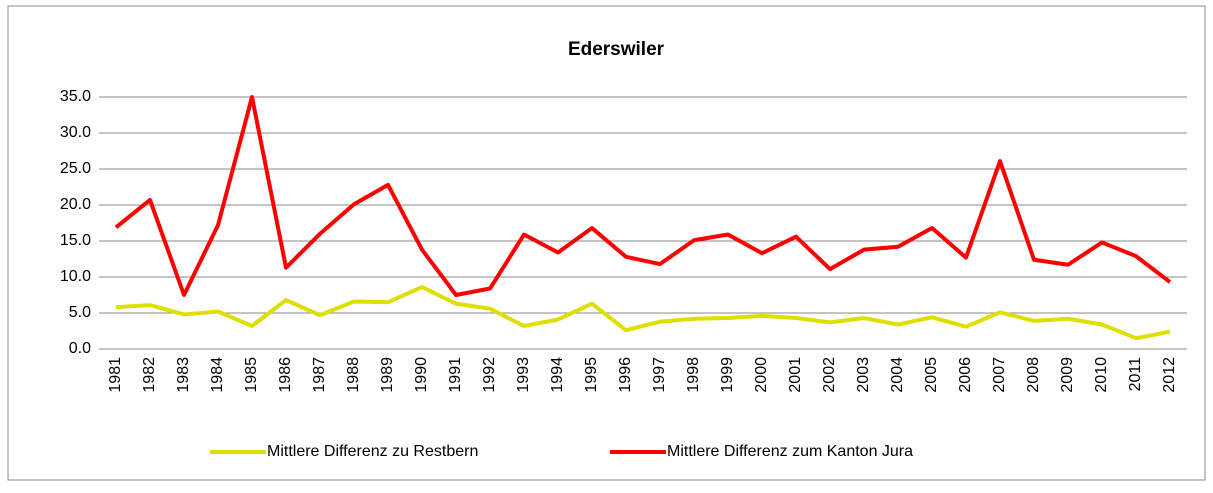 This screenshot has height=493, width=1213. What do you see at coordinates (489, 375) in the screenshot?
I see `x-tick-label: 1992` at bounding box center [489, 375].